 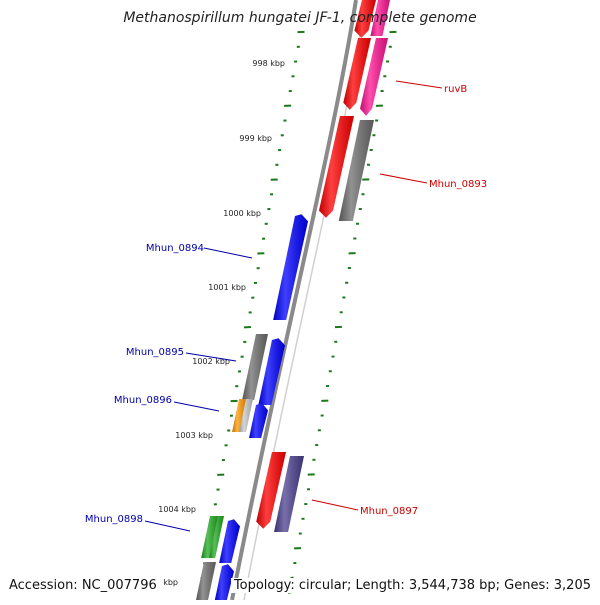 I want to click on gene-label-mhun-0897: Mhun_0897, so click(x=389, y=511).